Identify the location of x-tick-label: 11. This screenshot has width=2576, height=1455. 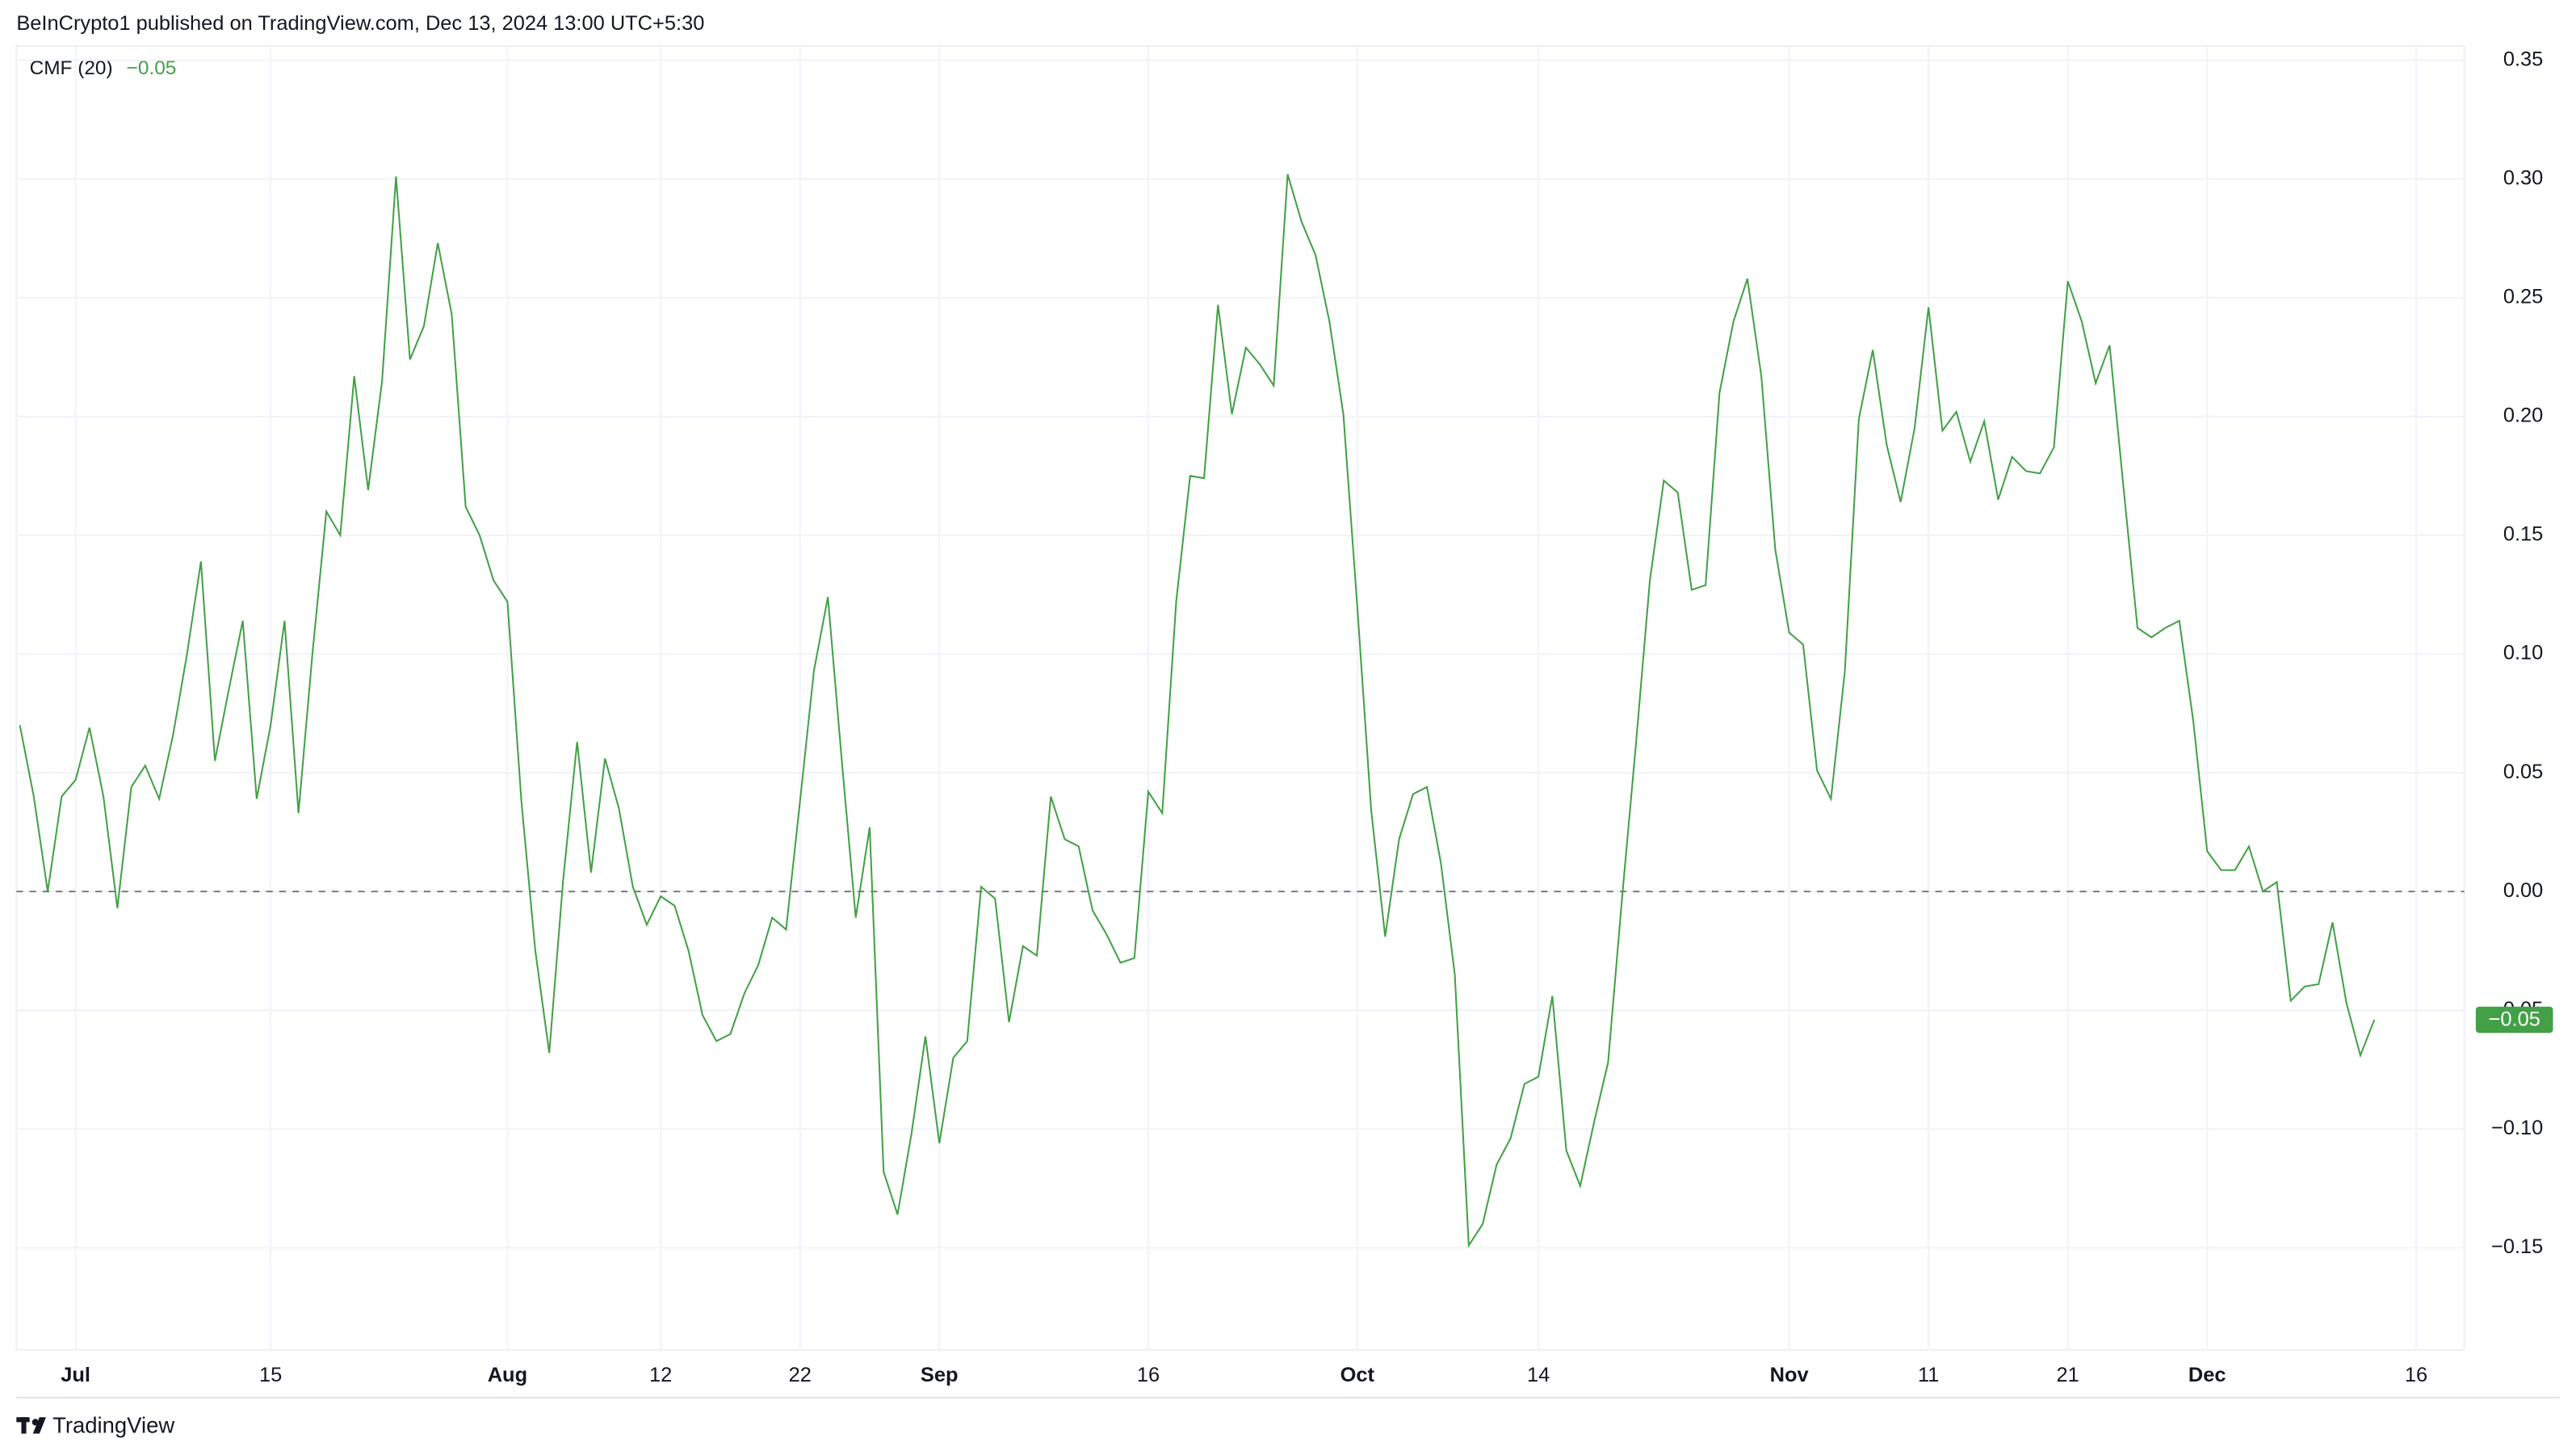
(1928, 1375).